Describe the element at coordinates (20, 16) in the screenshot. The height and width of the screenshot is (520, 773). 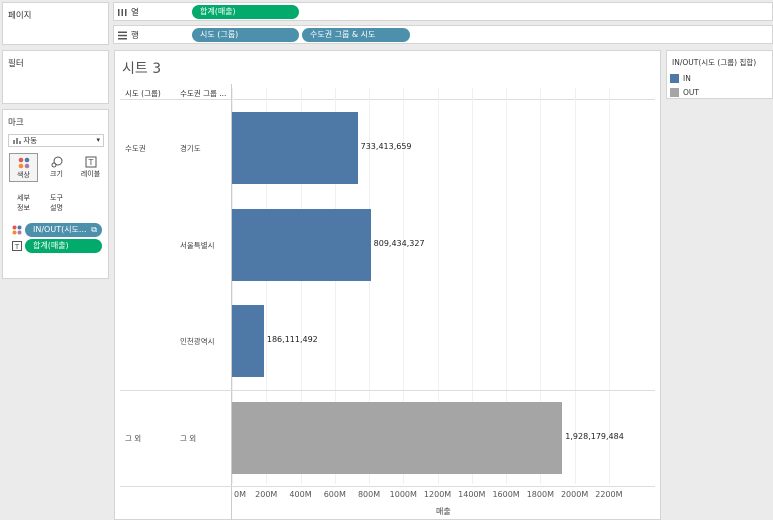
I see `pages-title: 페이지` at that location.